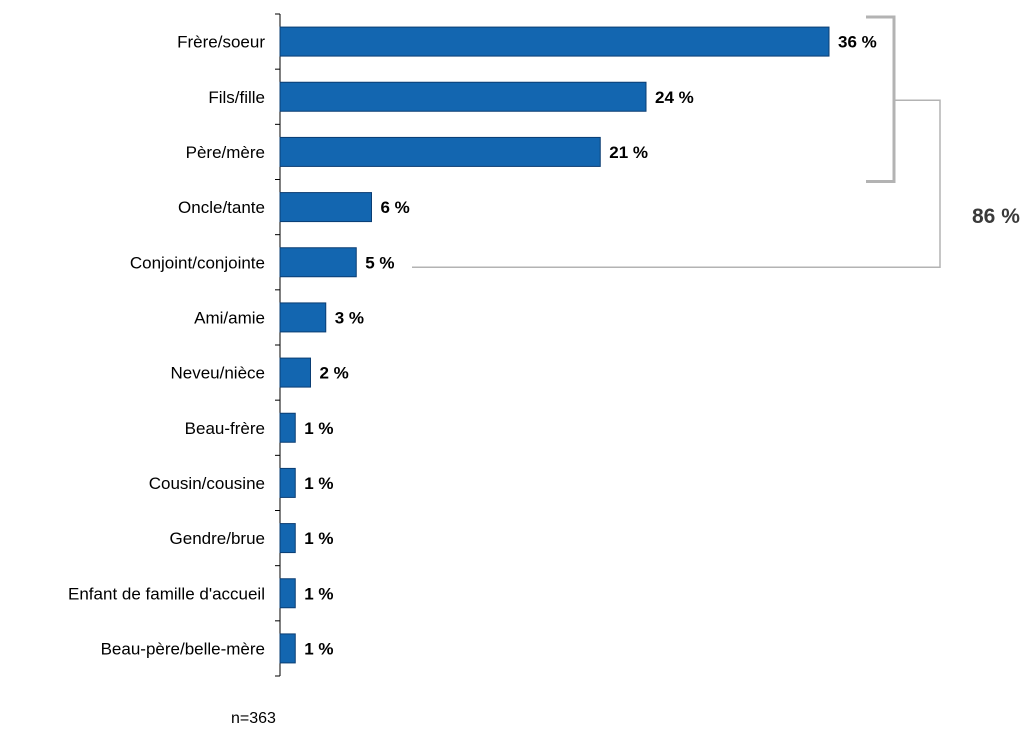 The height and width of the screenshot is (731, 1030). What do you see at coordinates (996, 216) in the screenshot?
I see `bracket-total-label: 86 %` at bounding box center [996, 216].